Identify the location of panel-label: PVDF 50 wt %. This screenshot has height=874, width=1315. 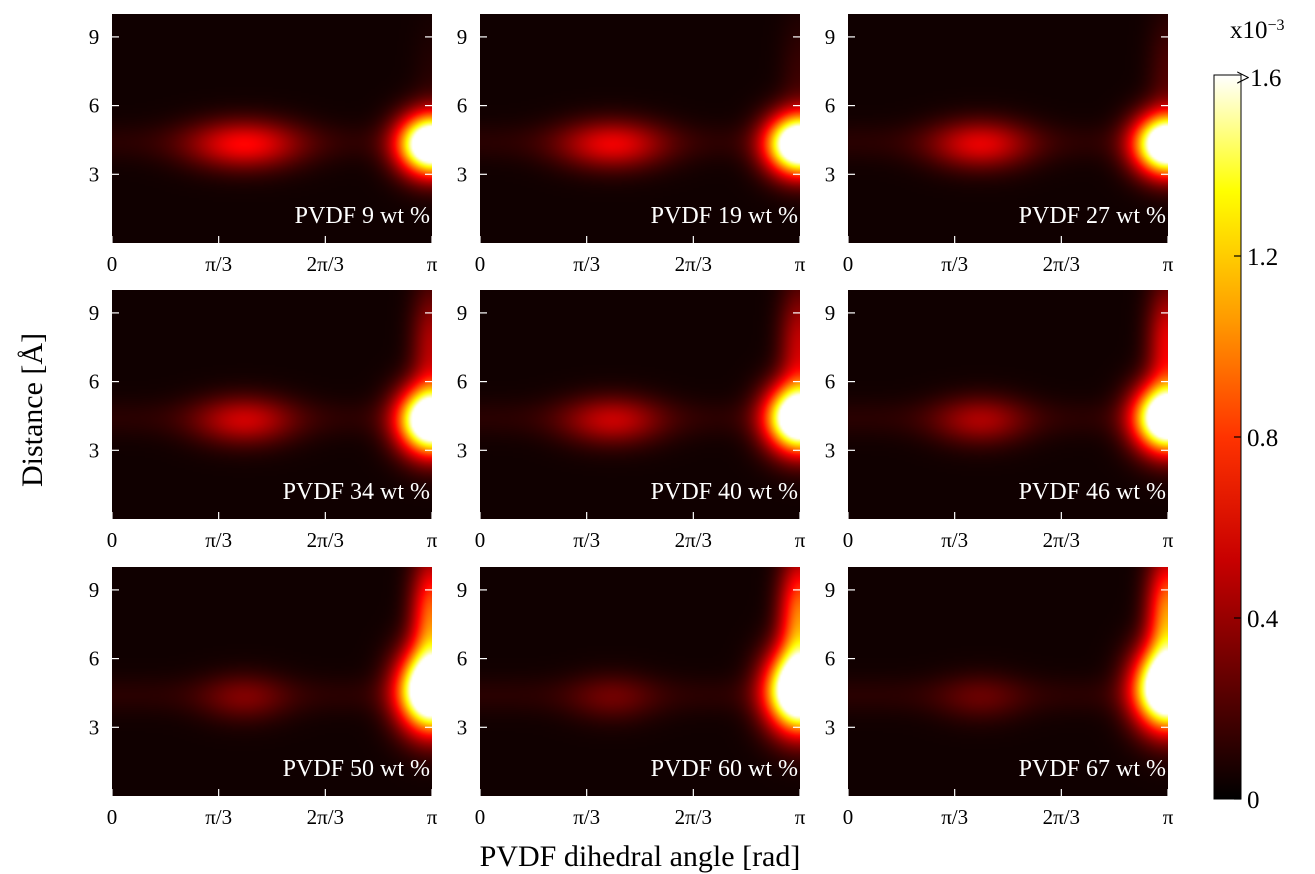
(356, 769).